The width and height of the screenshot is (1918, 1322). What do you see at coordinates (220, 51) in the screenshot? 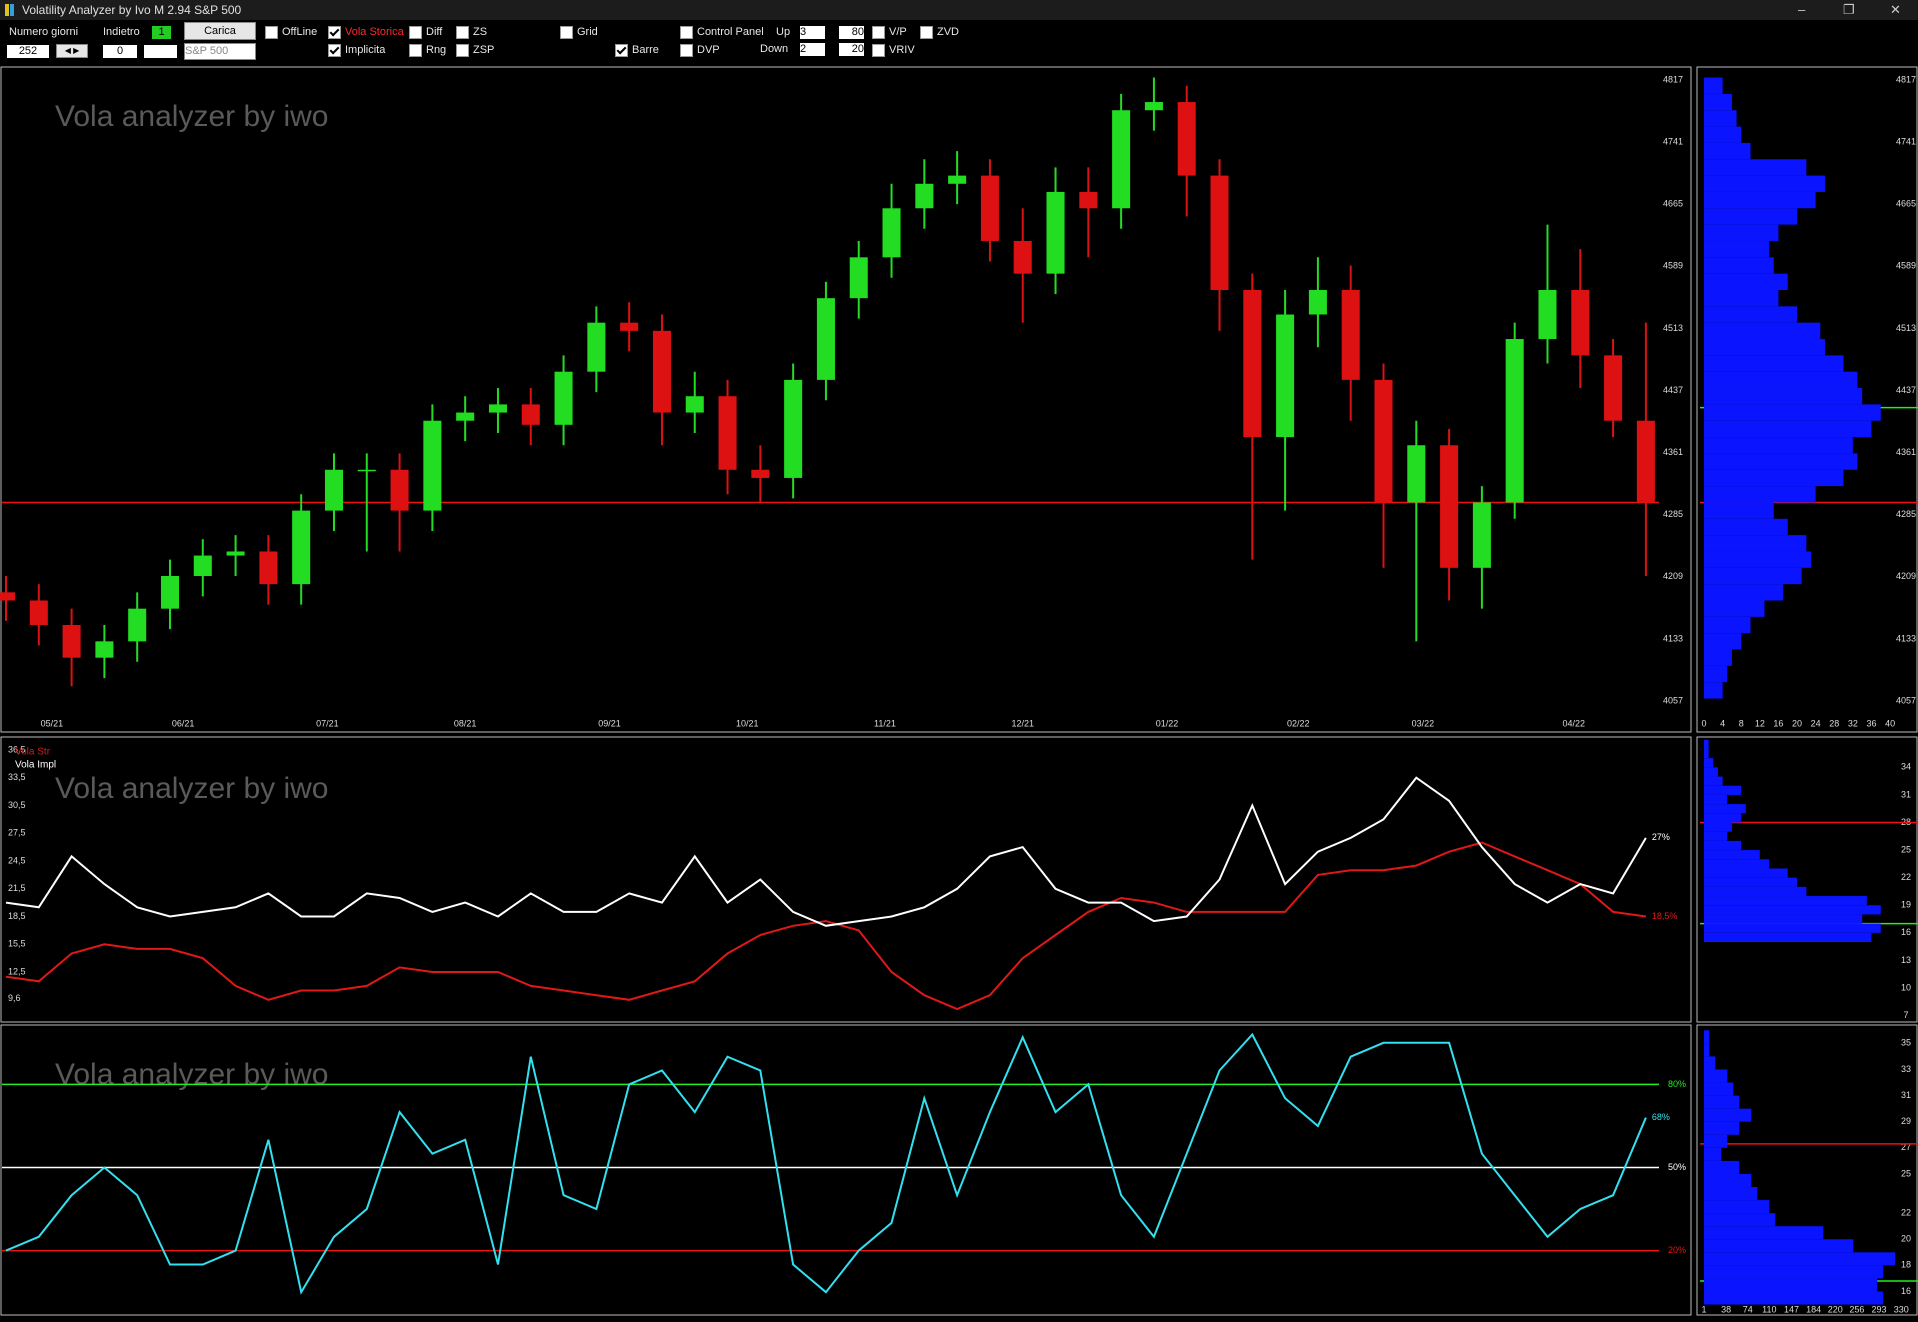
I see `symbol-select: S&P 500` at bounding box center [220, 51].